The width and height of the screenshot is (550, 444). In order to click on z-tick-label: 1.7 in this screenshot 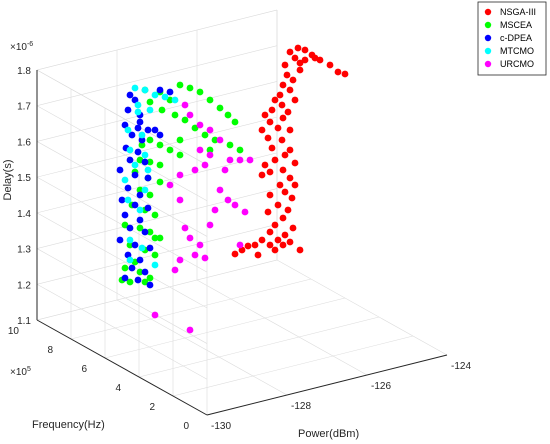, I will do `click(24, 107)`.